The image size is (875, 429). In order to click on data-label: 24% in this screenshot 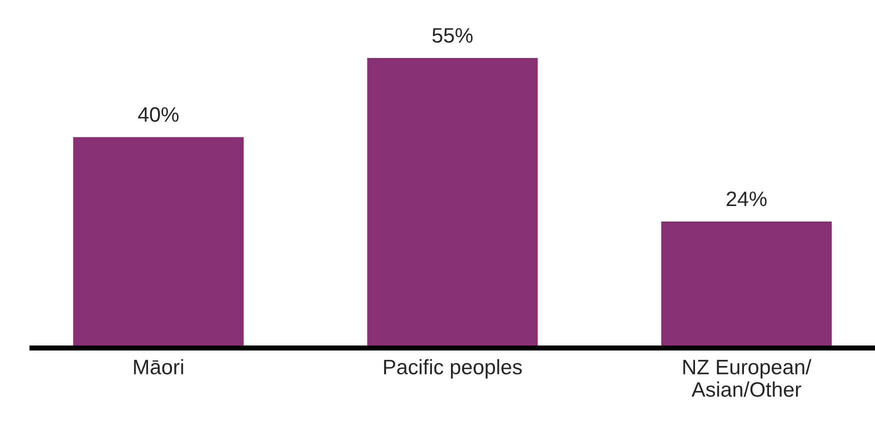, I will do `click(746, 198)`.